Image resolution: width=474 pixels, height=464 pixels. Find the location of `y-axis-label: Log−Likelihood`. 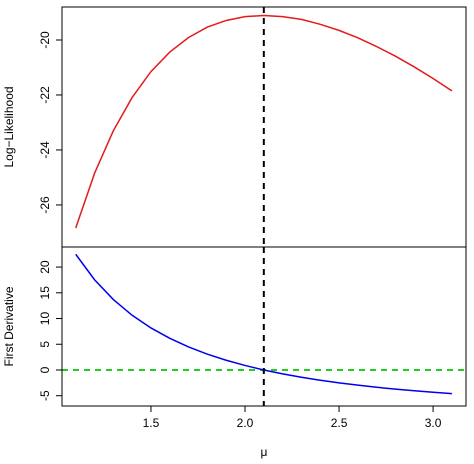

y-axis-label: Log−Likelihood is located at coordinates (9, 126).